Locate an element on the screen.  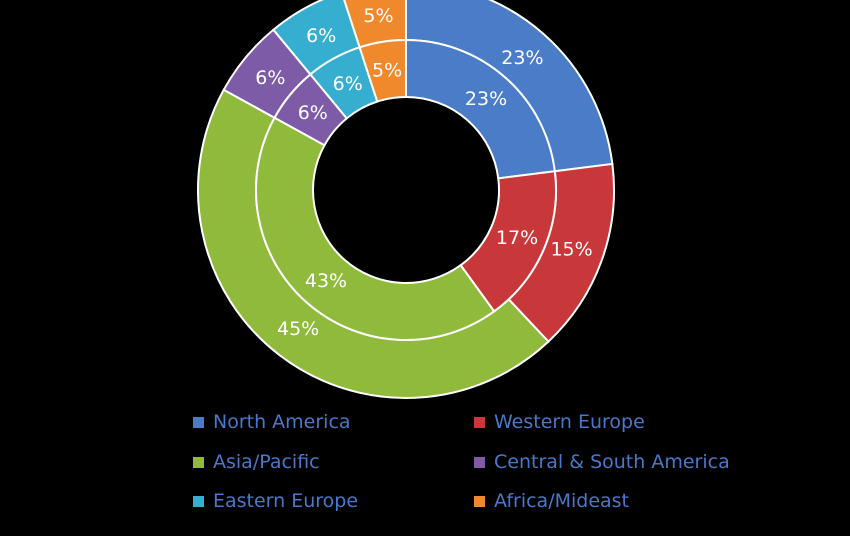
legend-item-eastern-europe: Eastern Europe is located at coordinates (275, 501).